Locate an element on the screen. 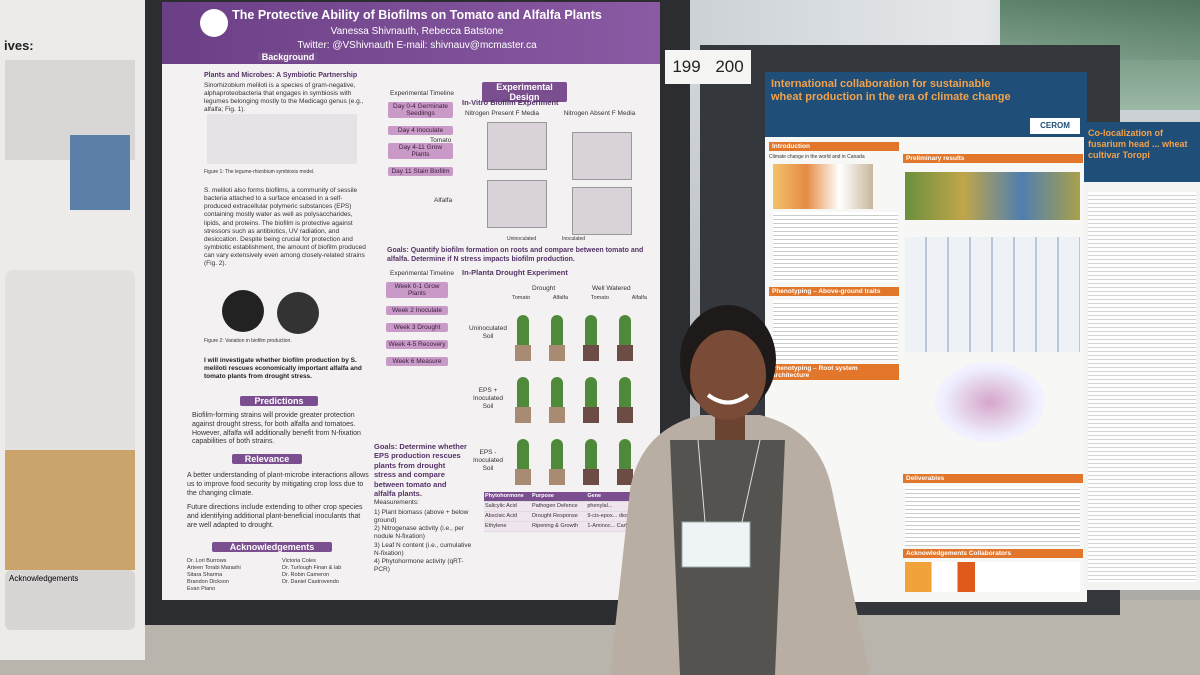 The width and height of the screenshot is (1200, 675). condition-label: Well Watered is located at coordinates (611, 288).